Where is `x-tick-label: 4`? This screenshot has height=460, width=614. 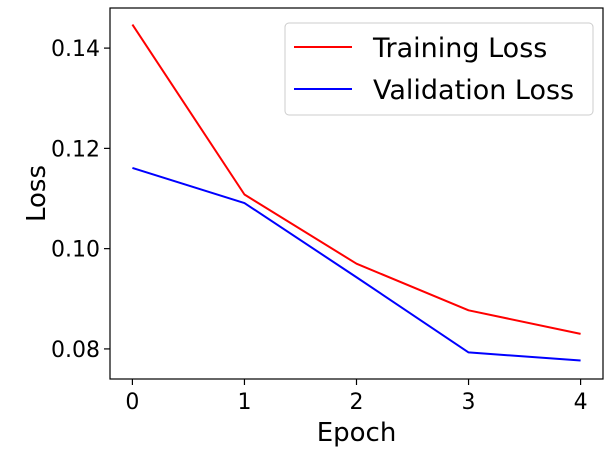
x-tick-label: 4 is located at coordinates (581, 402).